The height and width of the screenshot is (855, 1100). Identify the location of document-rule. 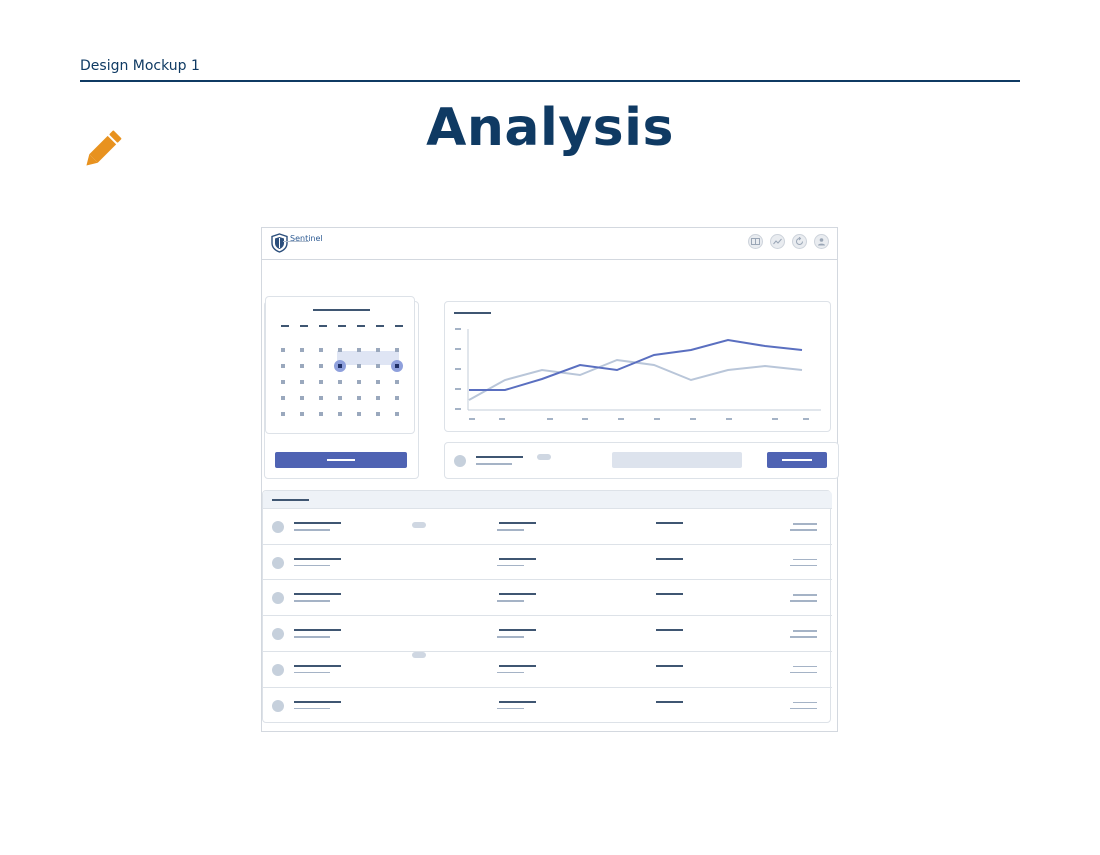
(550, 81).